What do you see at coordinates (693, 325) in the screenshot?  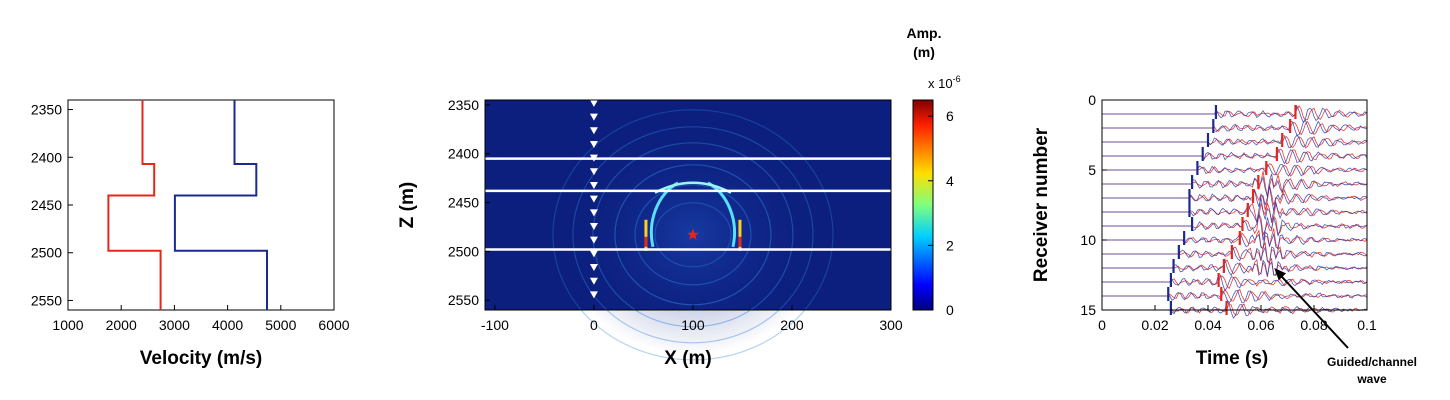 I see `amplitude-x-tick-label: 100` at bounding box center [693, 325].